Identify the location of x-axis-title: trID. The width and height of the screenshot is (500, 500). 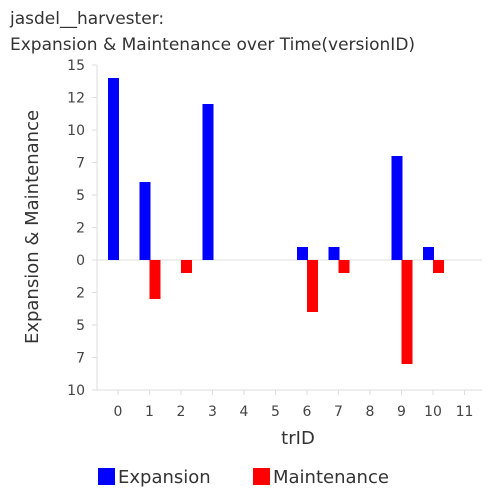
(298, 438).